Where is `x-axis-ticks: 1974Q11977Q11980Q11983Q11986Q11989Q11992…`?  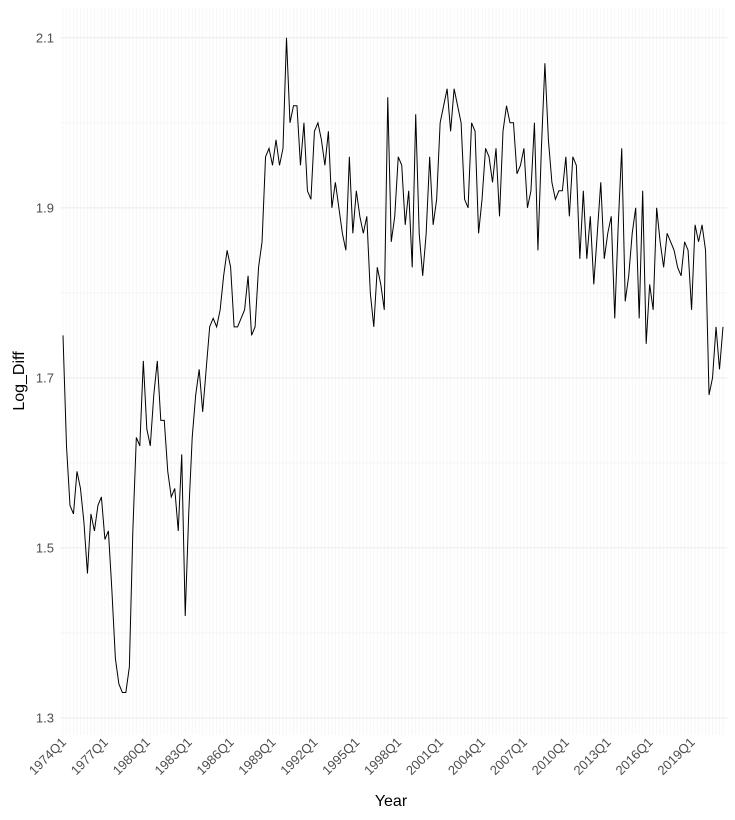
x-axis-ticks: 1974Q11977Q11980Q11983Q11986Q11989Q11992… is located at coordinates (362, 756).